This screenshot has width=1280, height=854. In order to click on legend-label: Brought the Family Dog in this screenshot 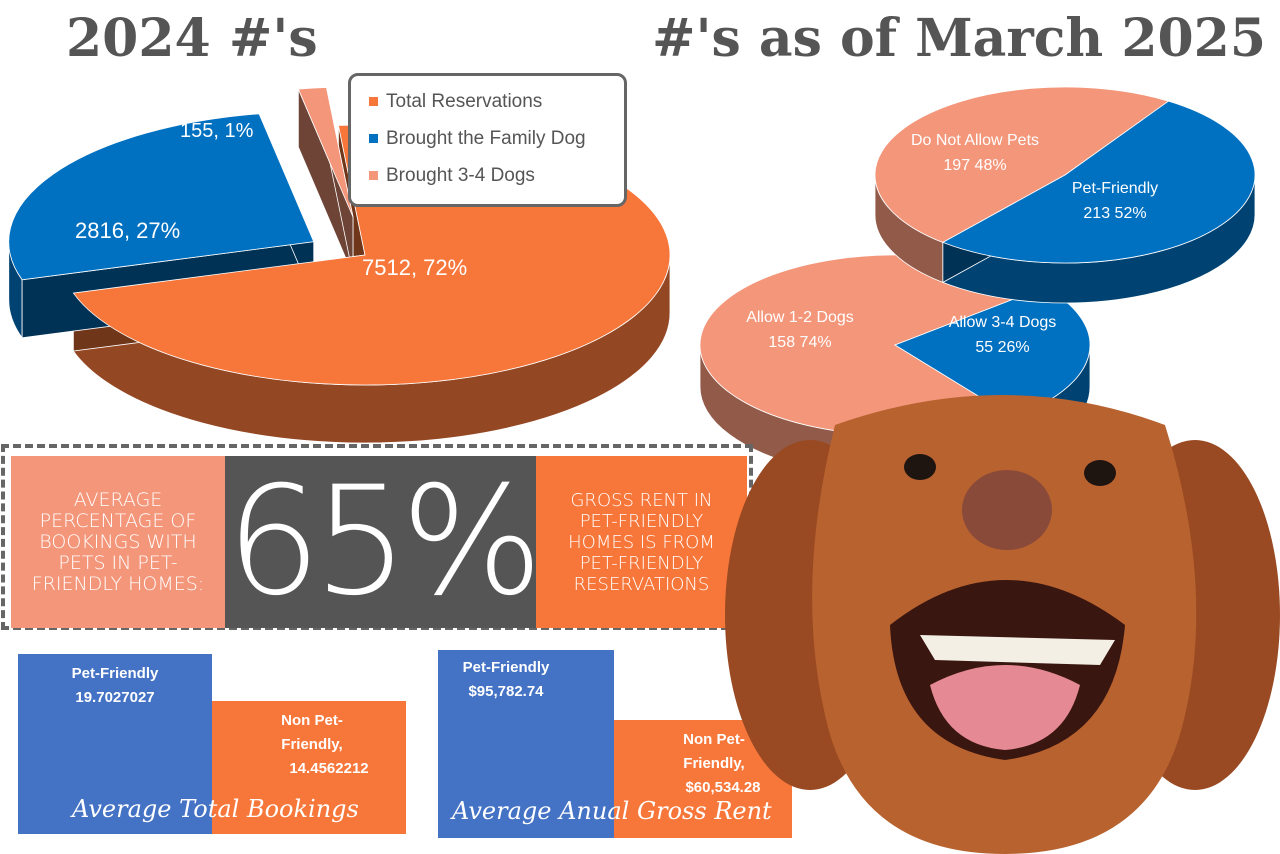, I will do `click(486, 138)`.